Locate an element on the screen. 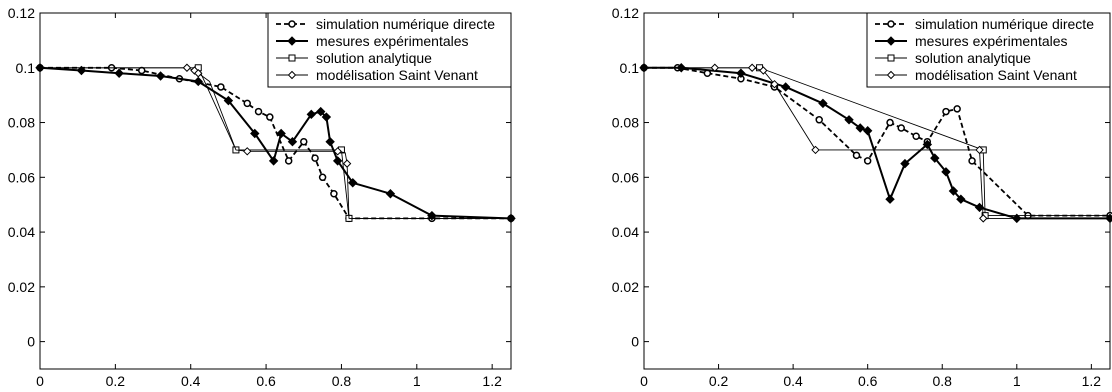 The height and width of the screenshot is (392, 1112). legend-label: mesures expérimentales is located at coordinates (991, 41).